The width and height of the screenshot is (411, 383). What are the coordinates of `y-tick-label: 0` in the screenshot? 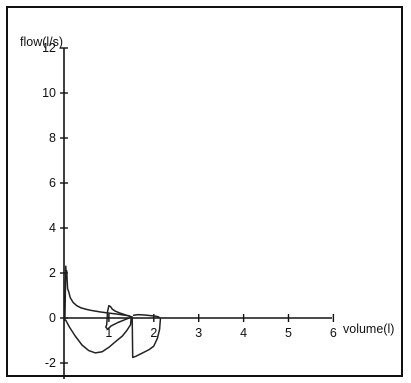 It's located at (52, 318).